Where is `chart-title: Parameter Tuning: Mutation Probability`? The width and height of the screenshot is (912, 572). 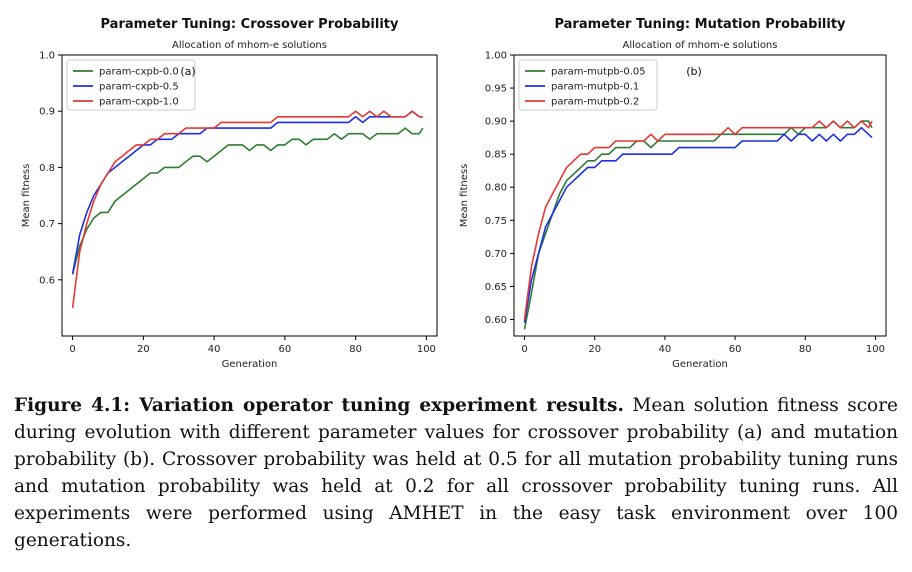
chart-title: Parameter Tuning: Mutation Probability is located at coordinates (700, 24).